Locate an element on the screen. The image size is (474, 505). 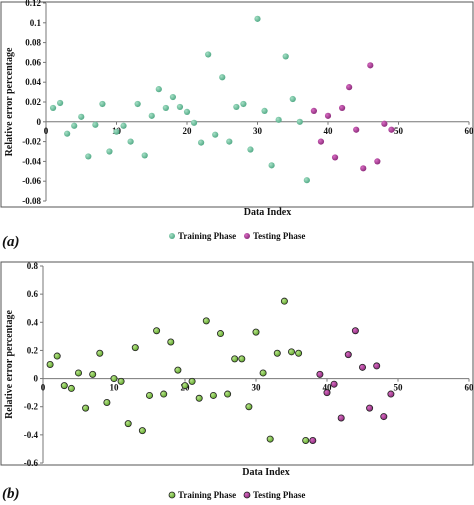
x-tick-label: 20 is located at coordinates (188, 131).